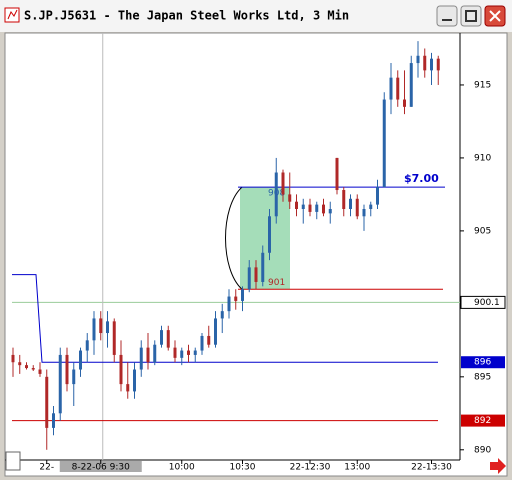  What do you see at coordinates (498, 466) in the screenshot?
I see `scroll-right-arrow` at bounding box center [498, 466].